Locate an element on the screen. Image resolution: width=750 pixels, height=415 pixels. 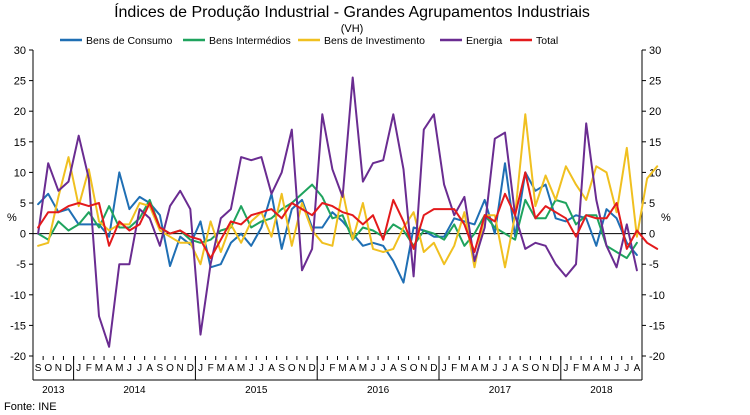
y-tick-label-right: -10 is located at coordinates (657, 296).